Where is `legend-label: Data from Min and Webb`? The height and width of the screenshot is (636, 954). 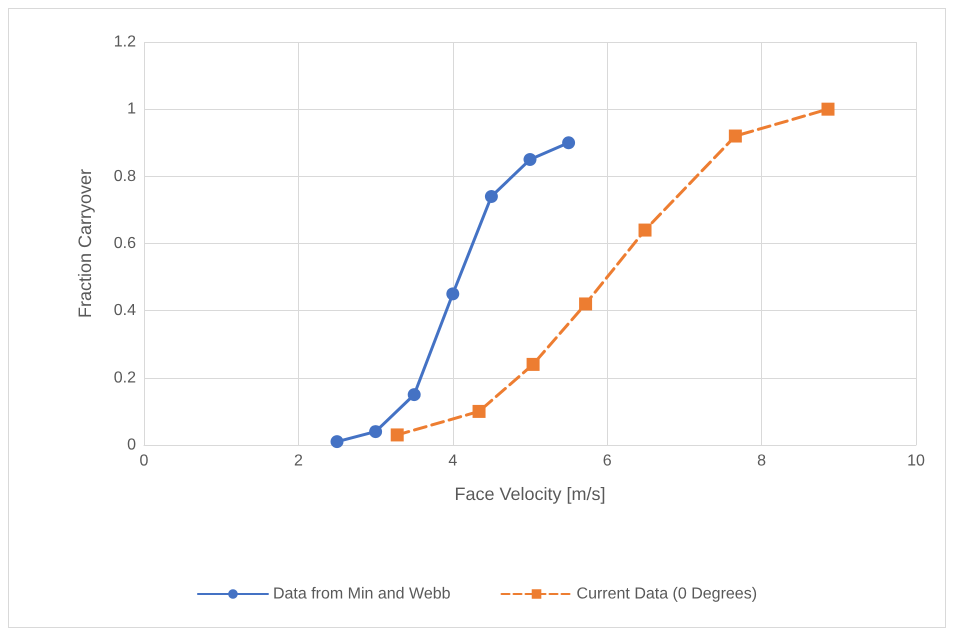
legend-label: Data from Min and Webb is located at coordinates (361, 594).